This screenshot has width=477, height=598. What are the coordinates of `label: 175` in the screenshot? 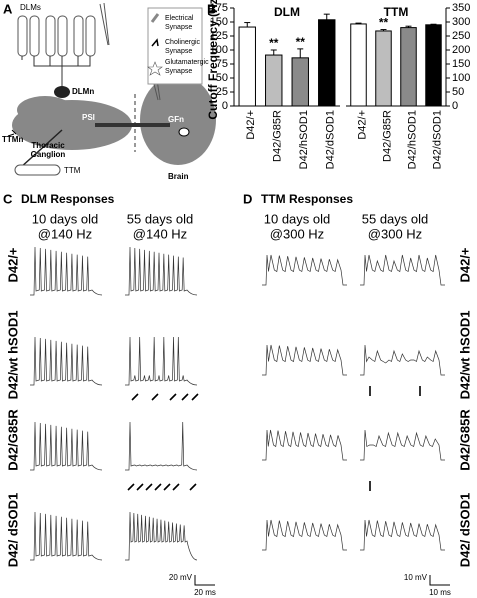 It's located at (219, 8).